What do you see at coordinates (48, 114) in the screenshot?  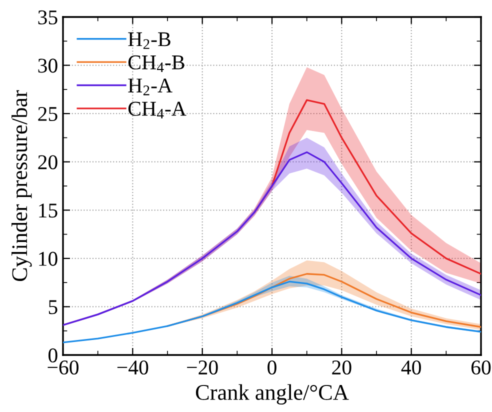 I see `y-tick-label: 25` at bounding box center [48, 114].